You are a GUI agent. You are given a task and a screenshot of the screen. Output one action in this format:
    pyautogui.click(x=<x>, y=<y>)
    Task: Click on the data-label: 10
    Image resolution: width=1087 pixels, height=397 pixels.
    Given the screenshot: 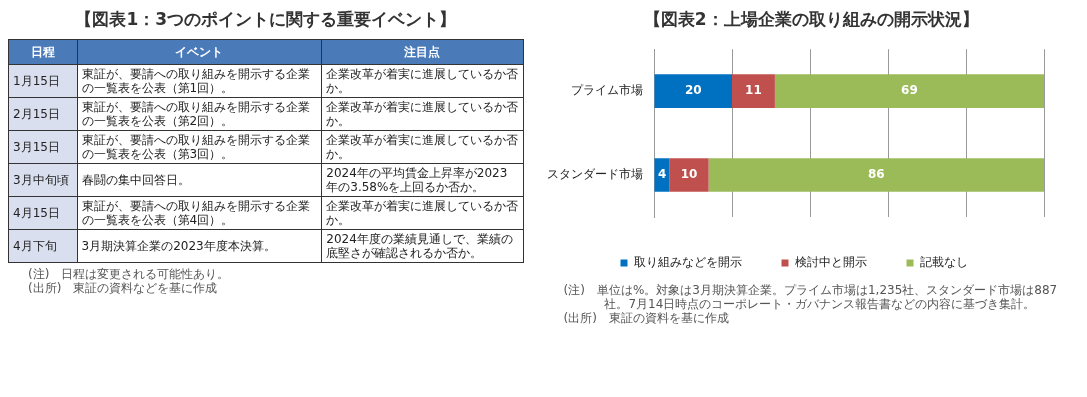 What is the action you would take?
    pyautogui.click(x=689, y=174)
    